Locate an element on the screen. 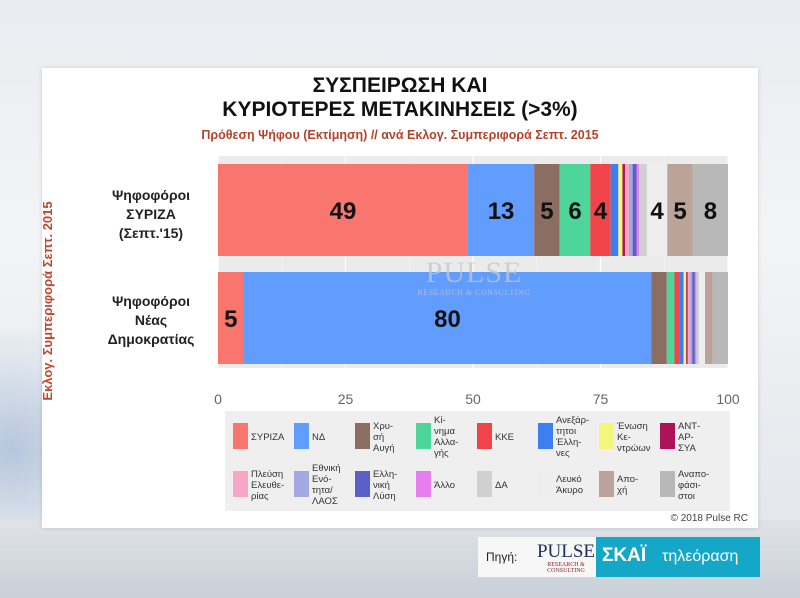 The image size is (800, 598). category-label-line: Νέας is located at coordinates (151, 320).